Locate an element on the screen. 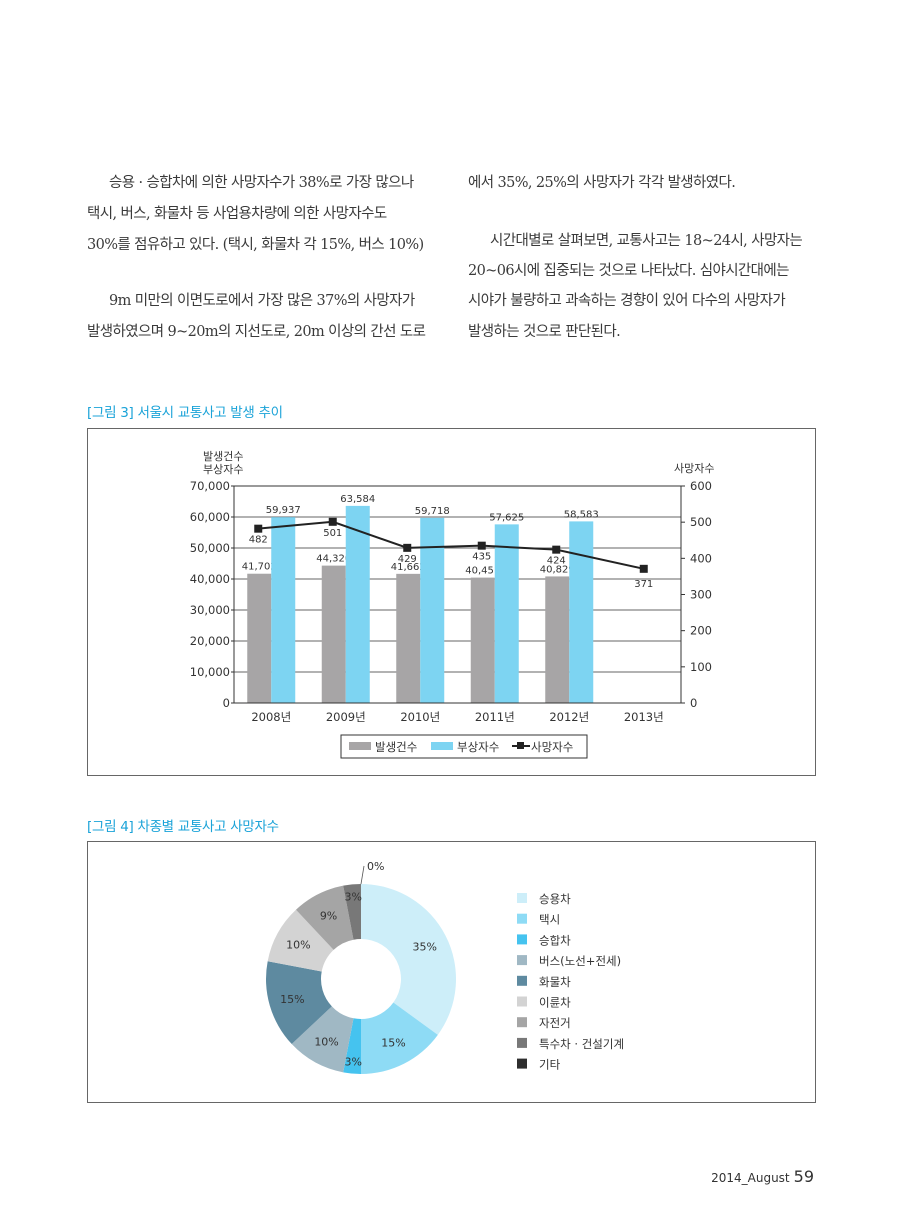 This screenshot has width=900, height=1231. bar-value-label: 59,718 is located at coordinates (432, 511).